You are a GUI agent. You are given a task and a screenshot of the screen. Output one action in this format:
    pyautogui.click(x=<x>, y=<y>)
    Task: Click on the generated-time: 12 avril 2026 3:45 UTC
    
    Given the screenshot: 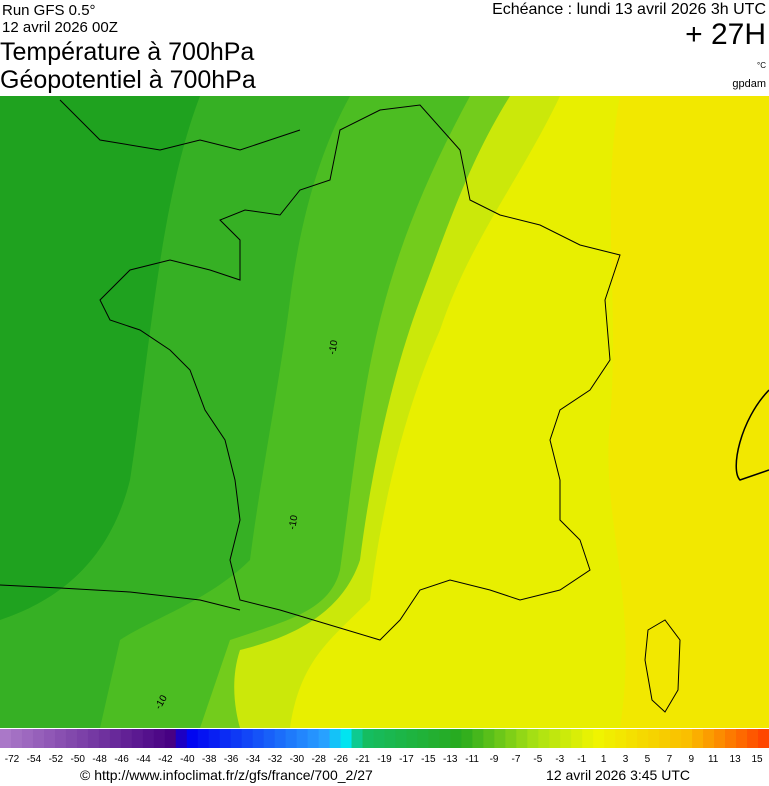 What is the action you would take?
    pyautogui.click(x=618, y=775)
    